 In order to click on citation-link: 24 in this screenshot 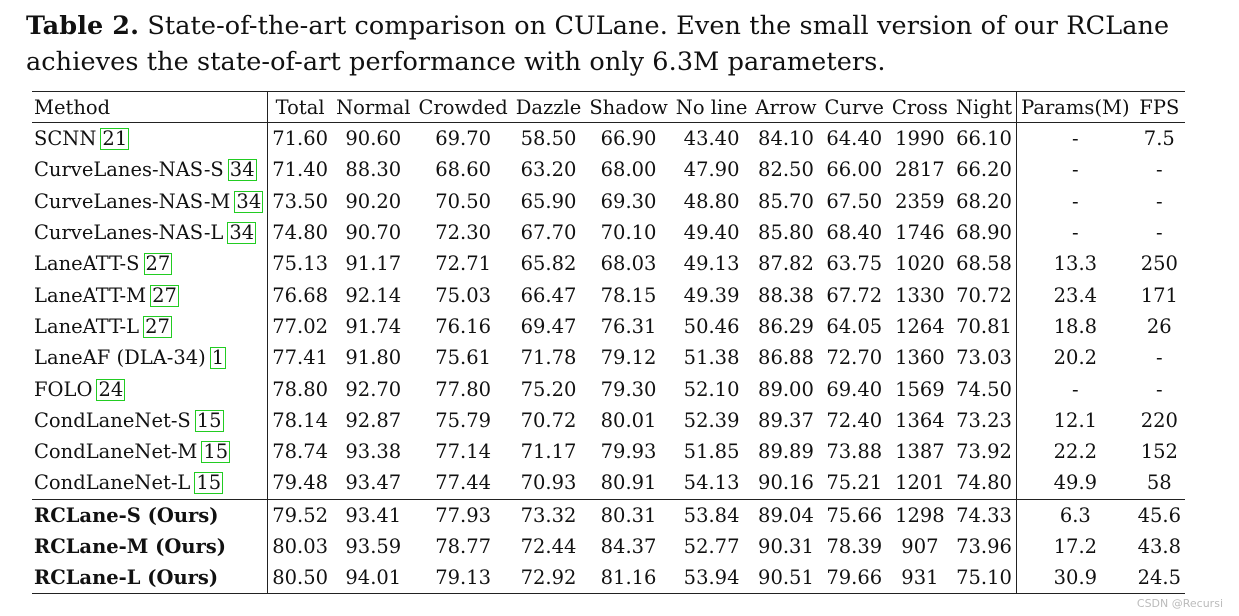, I will do `click(111, 389)`.